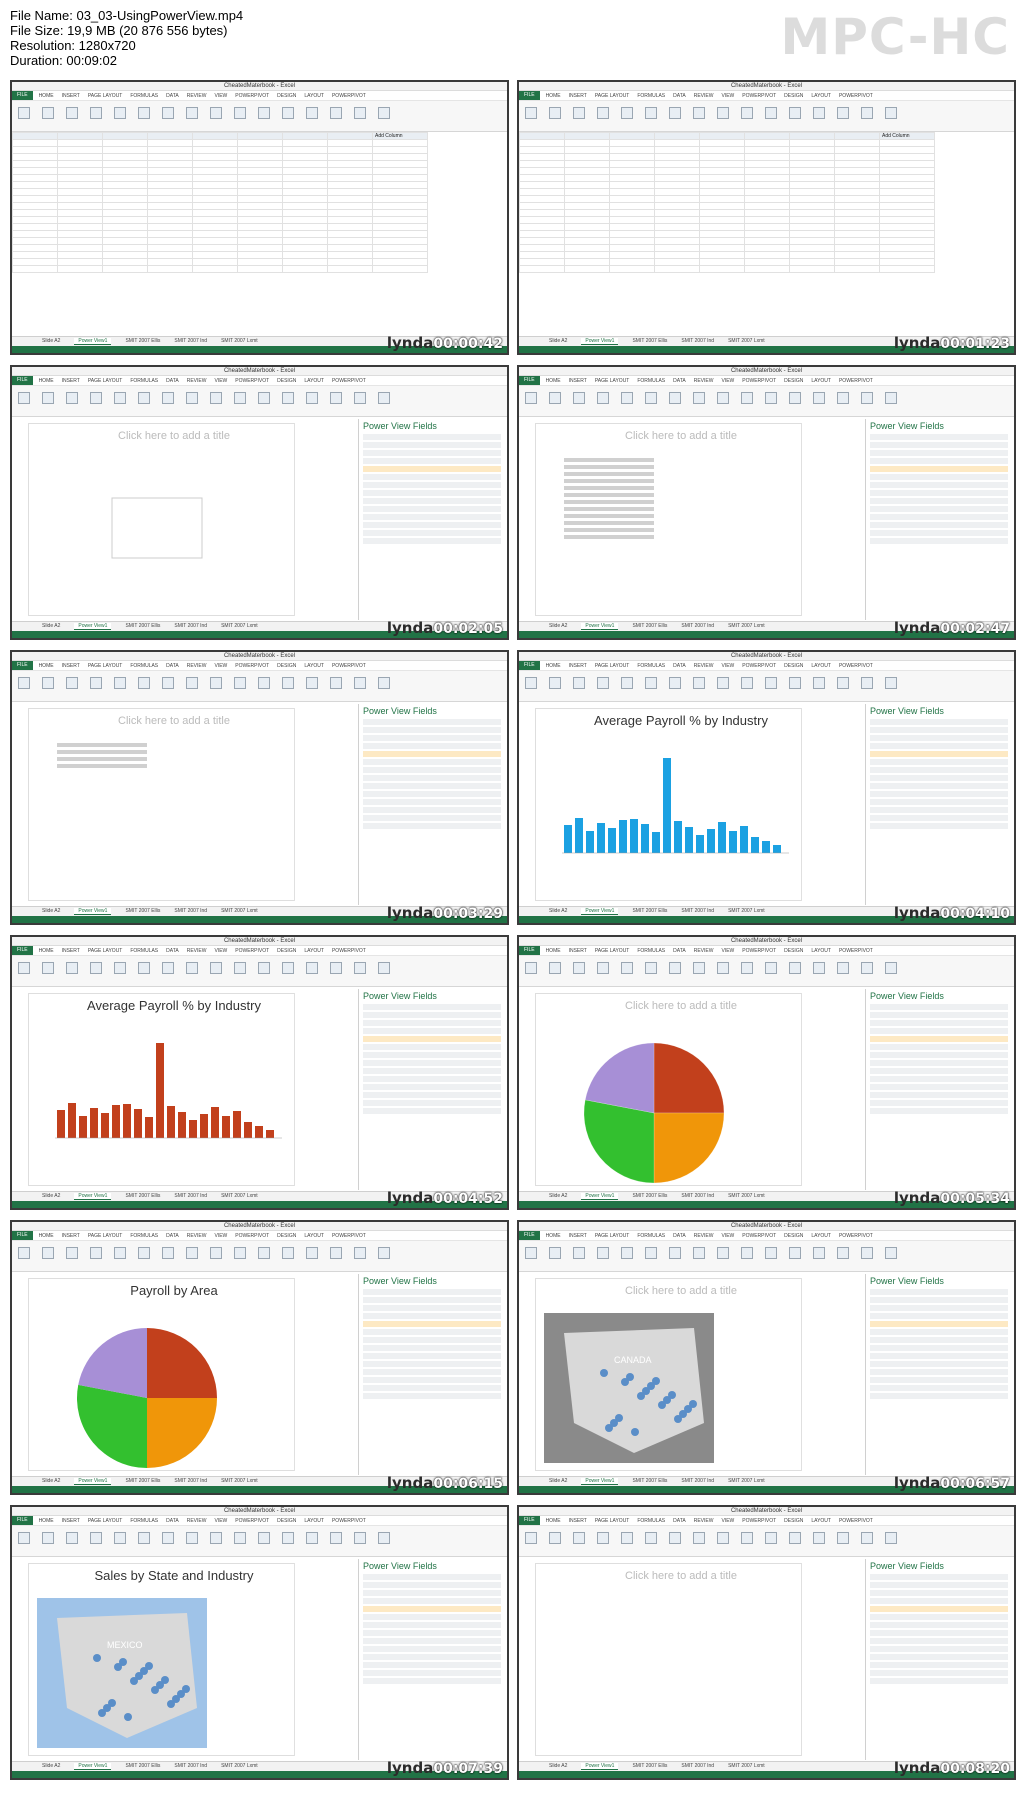  I want to click on ribbon-tab: DATA, so click(172, 665).